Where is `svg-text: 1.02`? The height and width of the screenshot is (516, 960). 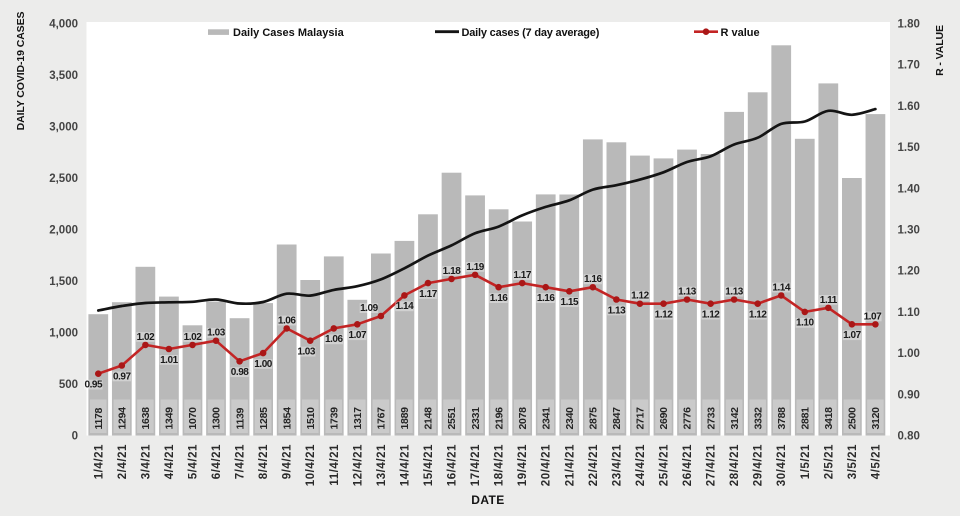 svg-text: 1.02 is located at coordinates (146, 337).